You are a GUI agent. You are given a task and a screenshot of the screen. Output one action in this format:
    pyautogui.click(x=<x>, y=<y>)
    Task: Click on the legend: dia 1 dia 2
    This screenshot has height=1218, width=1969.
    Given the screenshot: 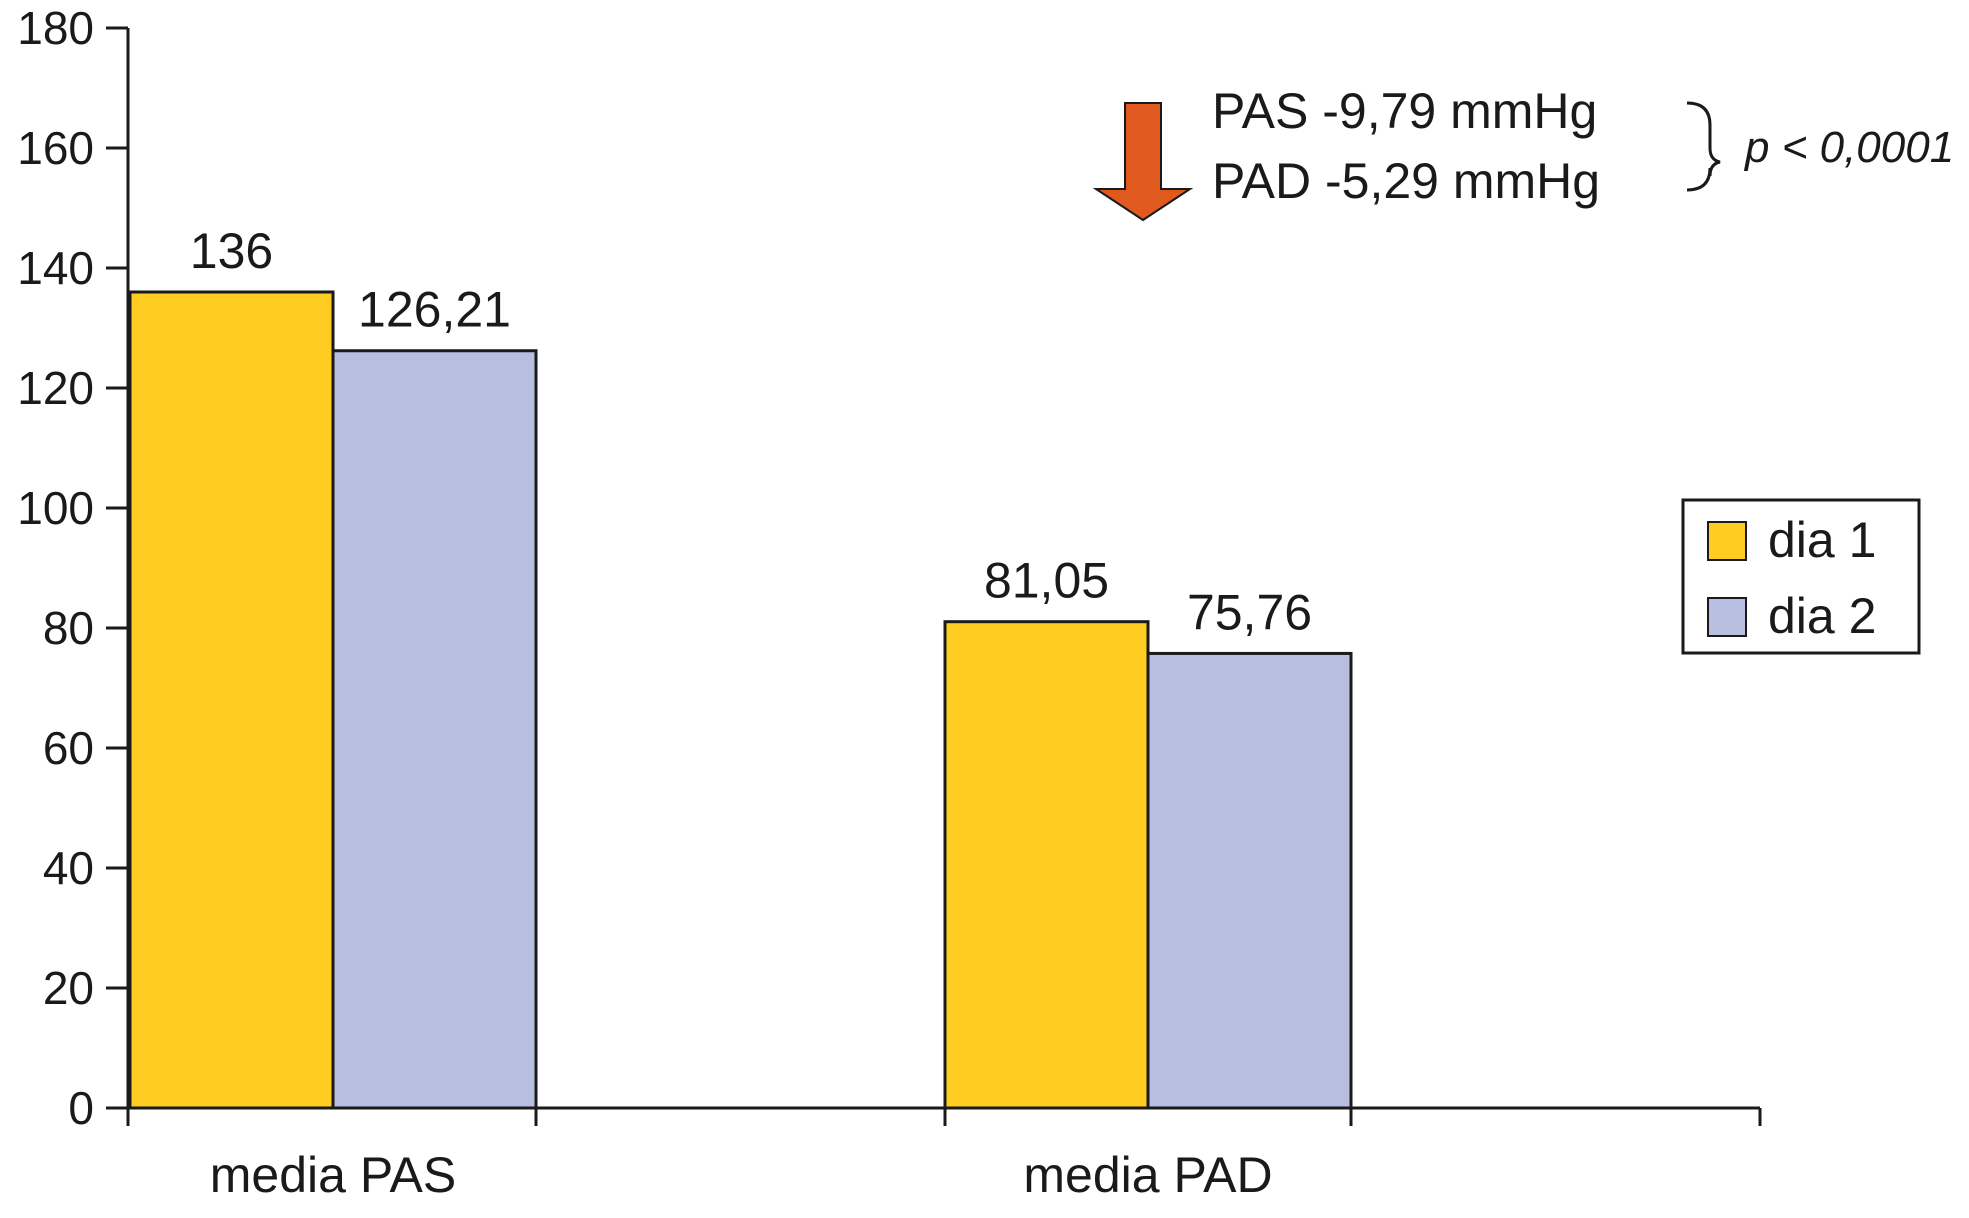 What is the action you would take?
    pyautogui.click(x=1801, y=576)
    